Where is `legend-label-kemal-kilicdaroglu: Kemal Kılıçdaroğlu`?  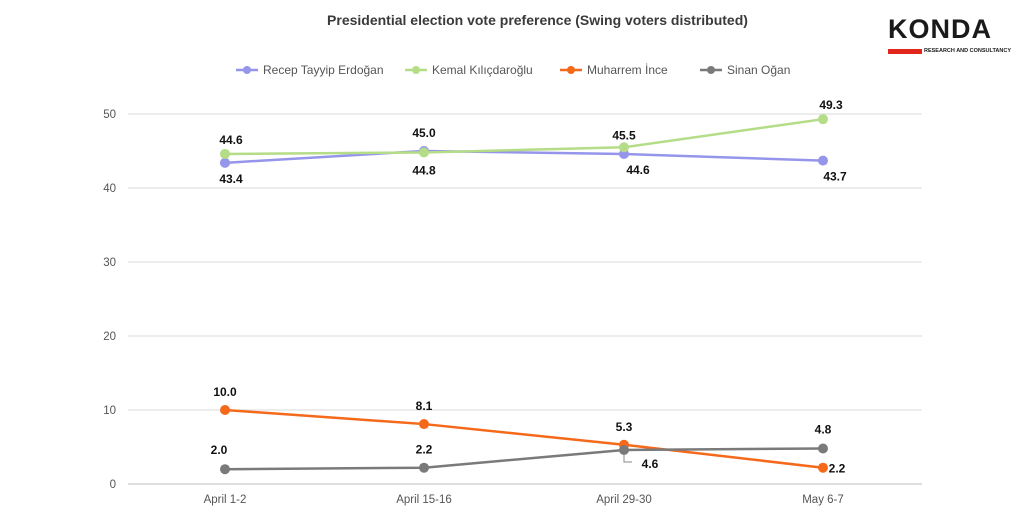
legend-label-kemal-kilicdaroglu: Kemal Kılıçdaroğlu is located at coordinates (482, 70).